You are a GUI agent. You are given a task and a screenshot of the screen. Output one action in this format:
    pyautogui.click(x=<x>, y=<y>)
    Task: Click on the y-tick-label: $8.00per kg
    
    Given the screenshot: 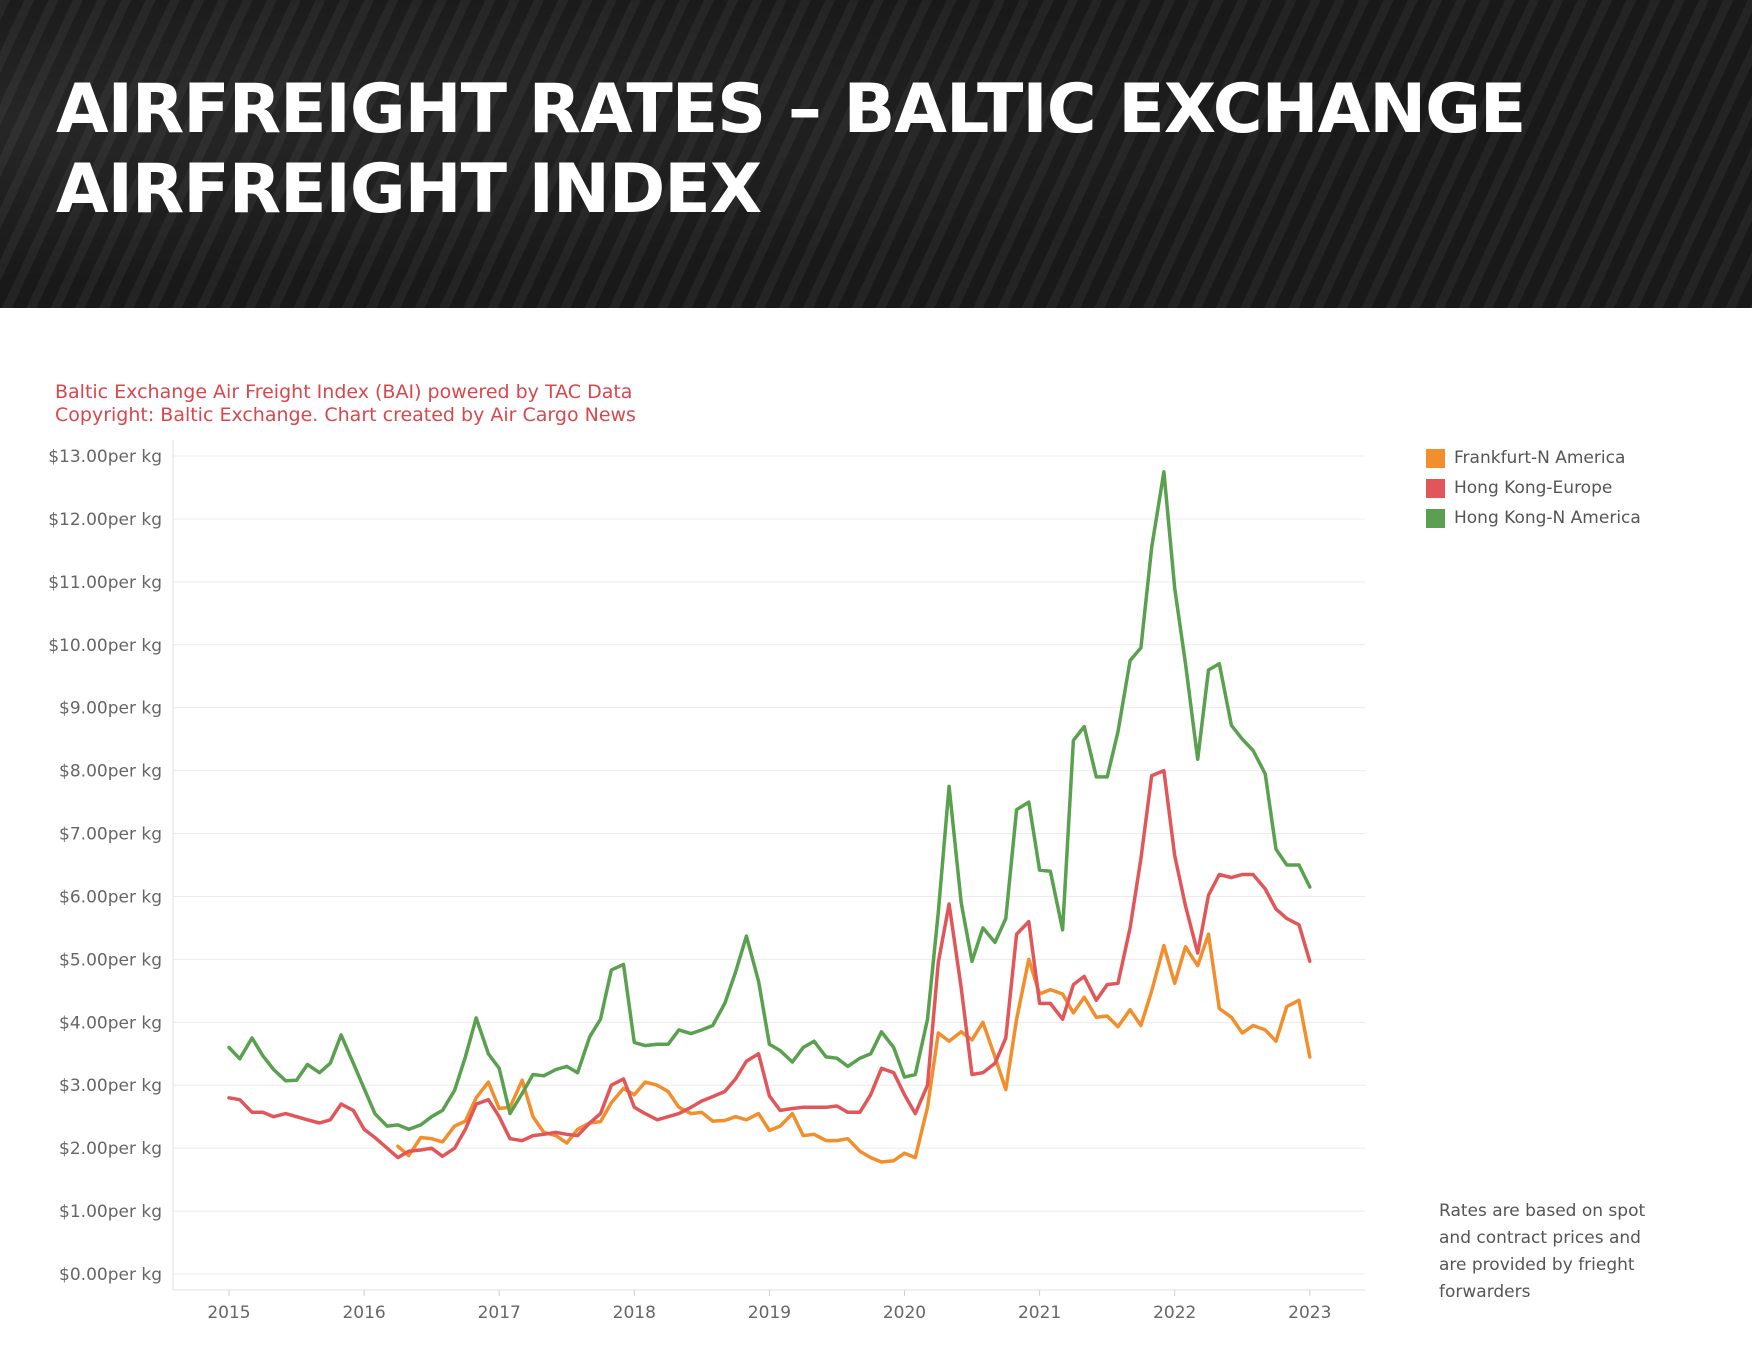 What is the action you would take?
    pyautogui.click(x=110, y=772)
    